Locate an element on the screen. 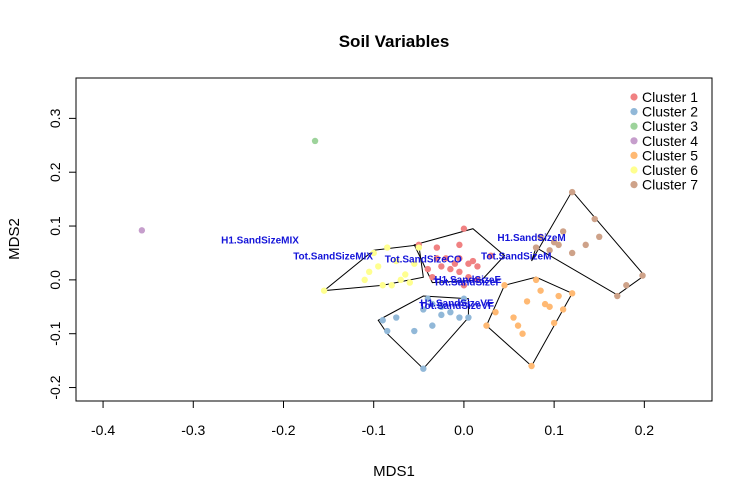 The image size is (752, 500). legend-label-cluster-5: Cluster 5 is located at coordinates (670, 155).